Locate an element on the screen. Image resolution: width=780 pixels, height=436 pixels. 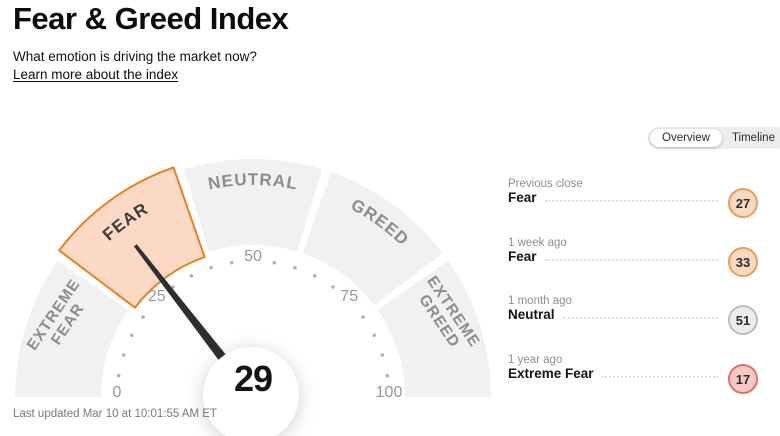
gauge-center-disc is located at coordinates (251, 391).